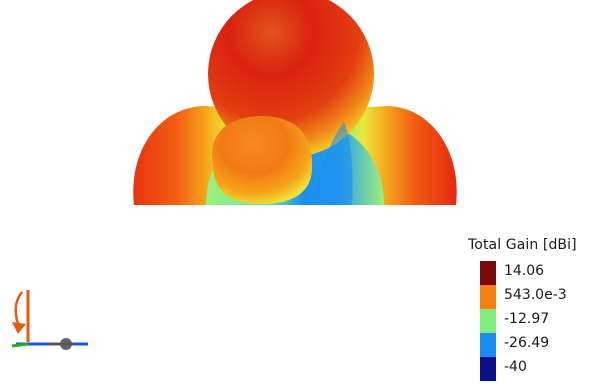 The width and height of the screenshot is (602, 389). Describe the element at coordinates (19, 328) in the screenshot. I see `rotation-arrow-head` at that location.